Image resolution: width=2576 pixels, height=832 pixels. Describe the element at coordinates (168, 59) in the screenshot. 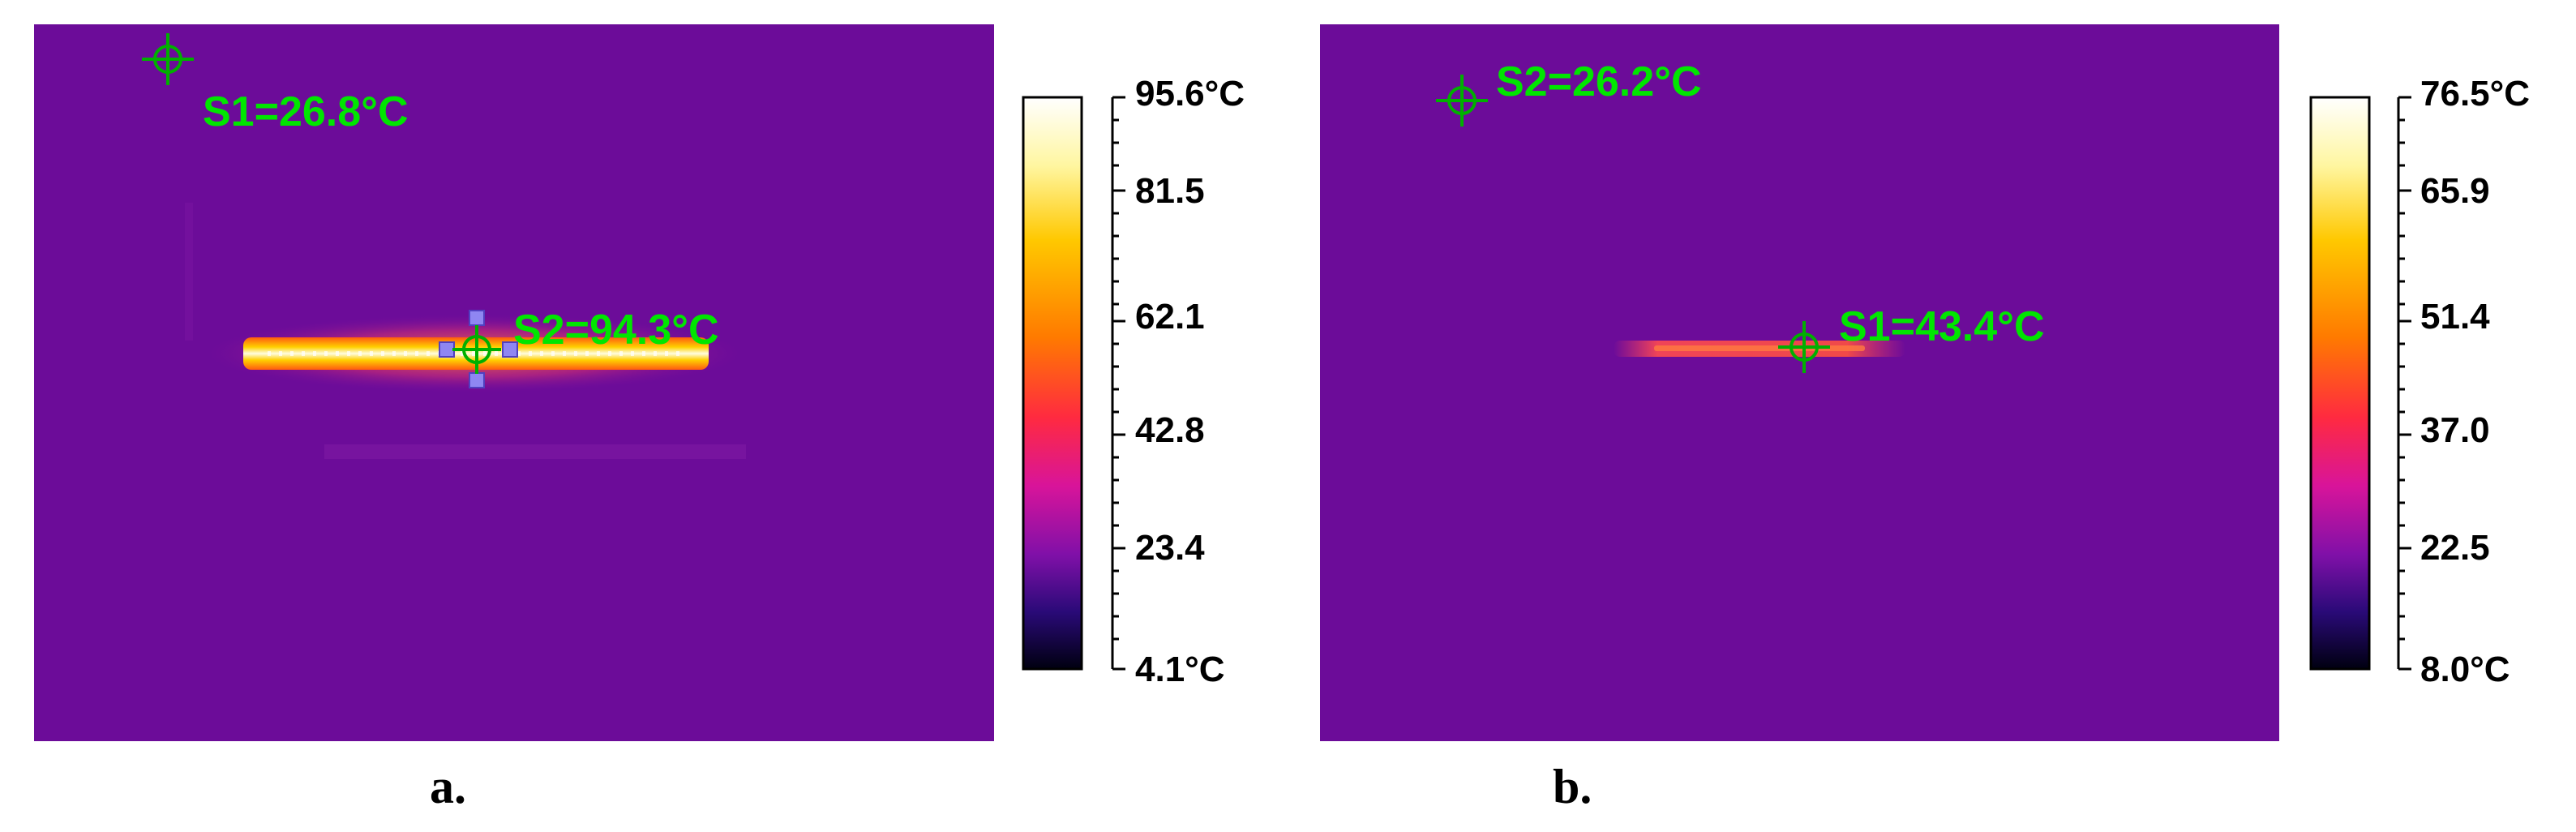

I see `crosshair-marker-s1-a` at that location.